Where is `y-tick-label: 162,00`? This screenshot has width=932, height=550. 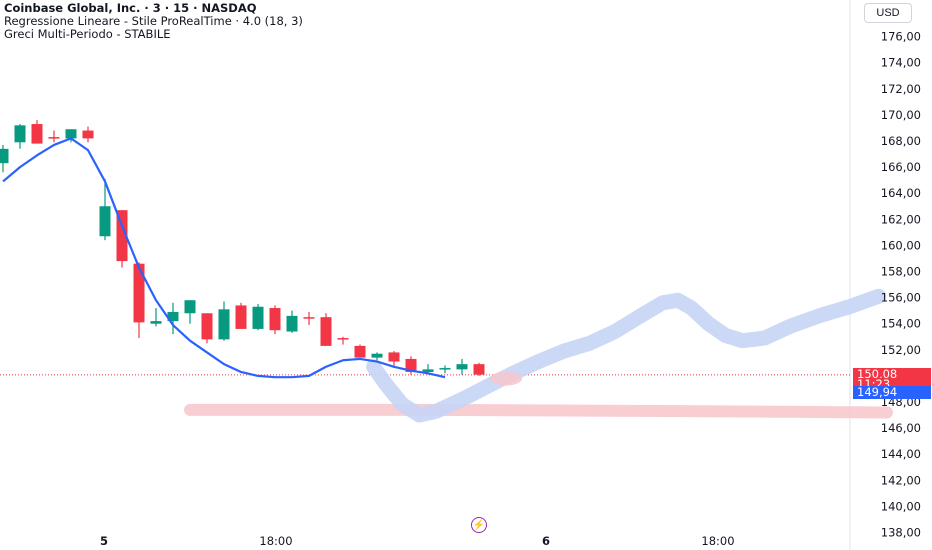
y-tick-label: 162,00 is located at coordinates (901, 219).